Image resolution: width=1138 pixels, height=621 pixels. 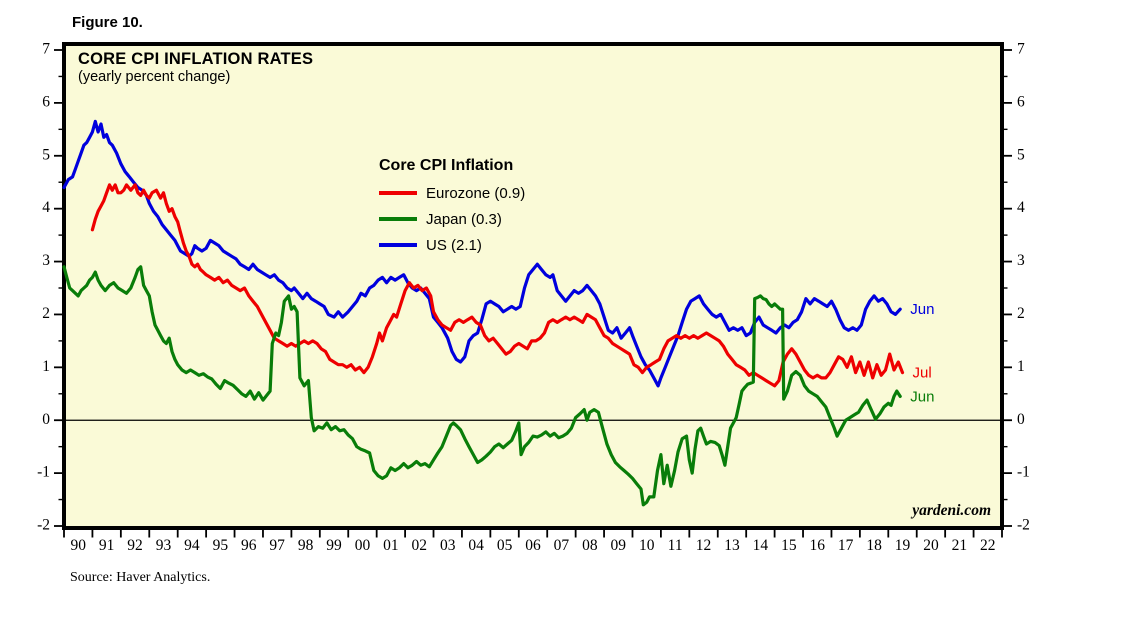 I want to click on eurozone-end-label: Jul, so click(x=922, y=373).